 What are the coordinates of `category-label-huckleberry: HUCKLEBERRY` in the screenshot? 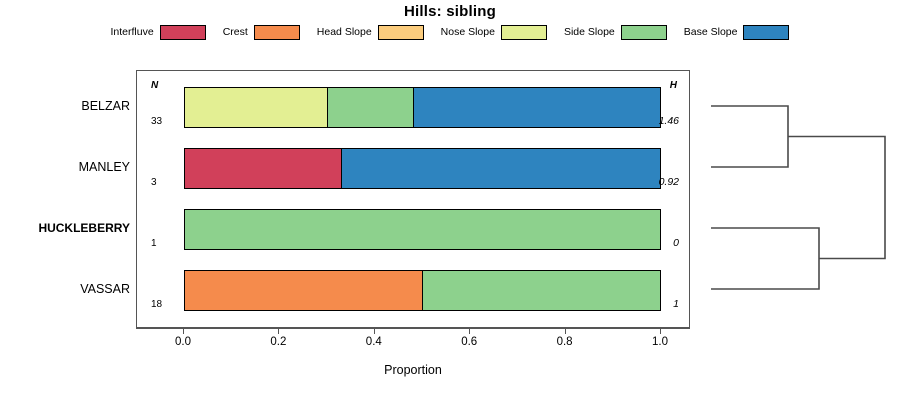 It's located at (84, 228).